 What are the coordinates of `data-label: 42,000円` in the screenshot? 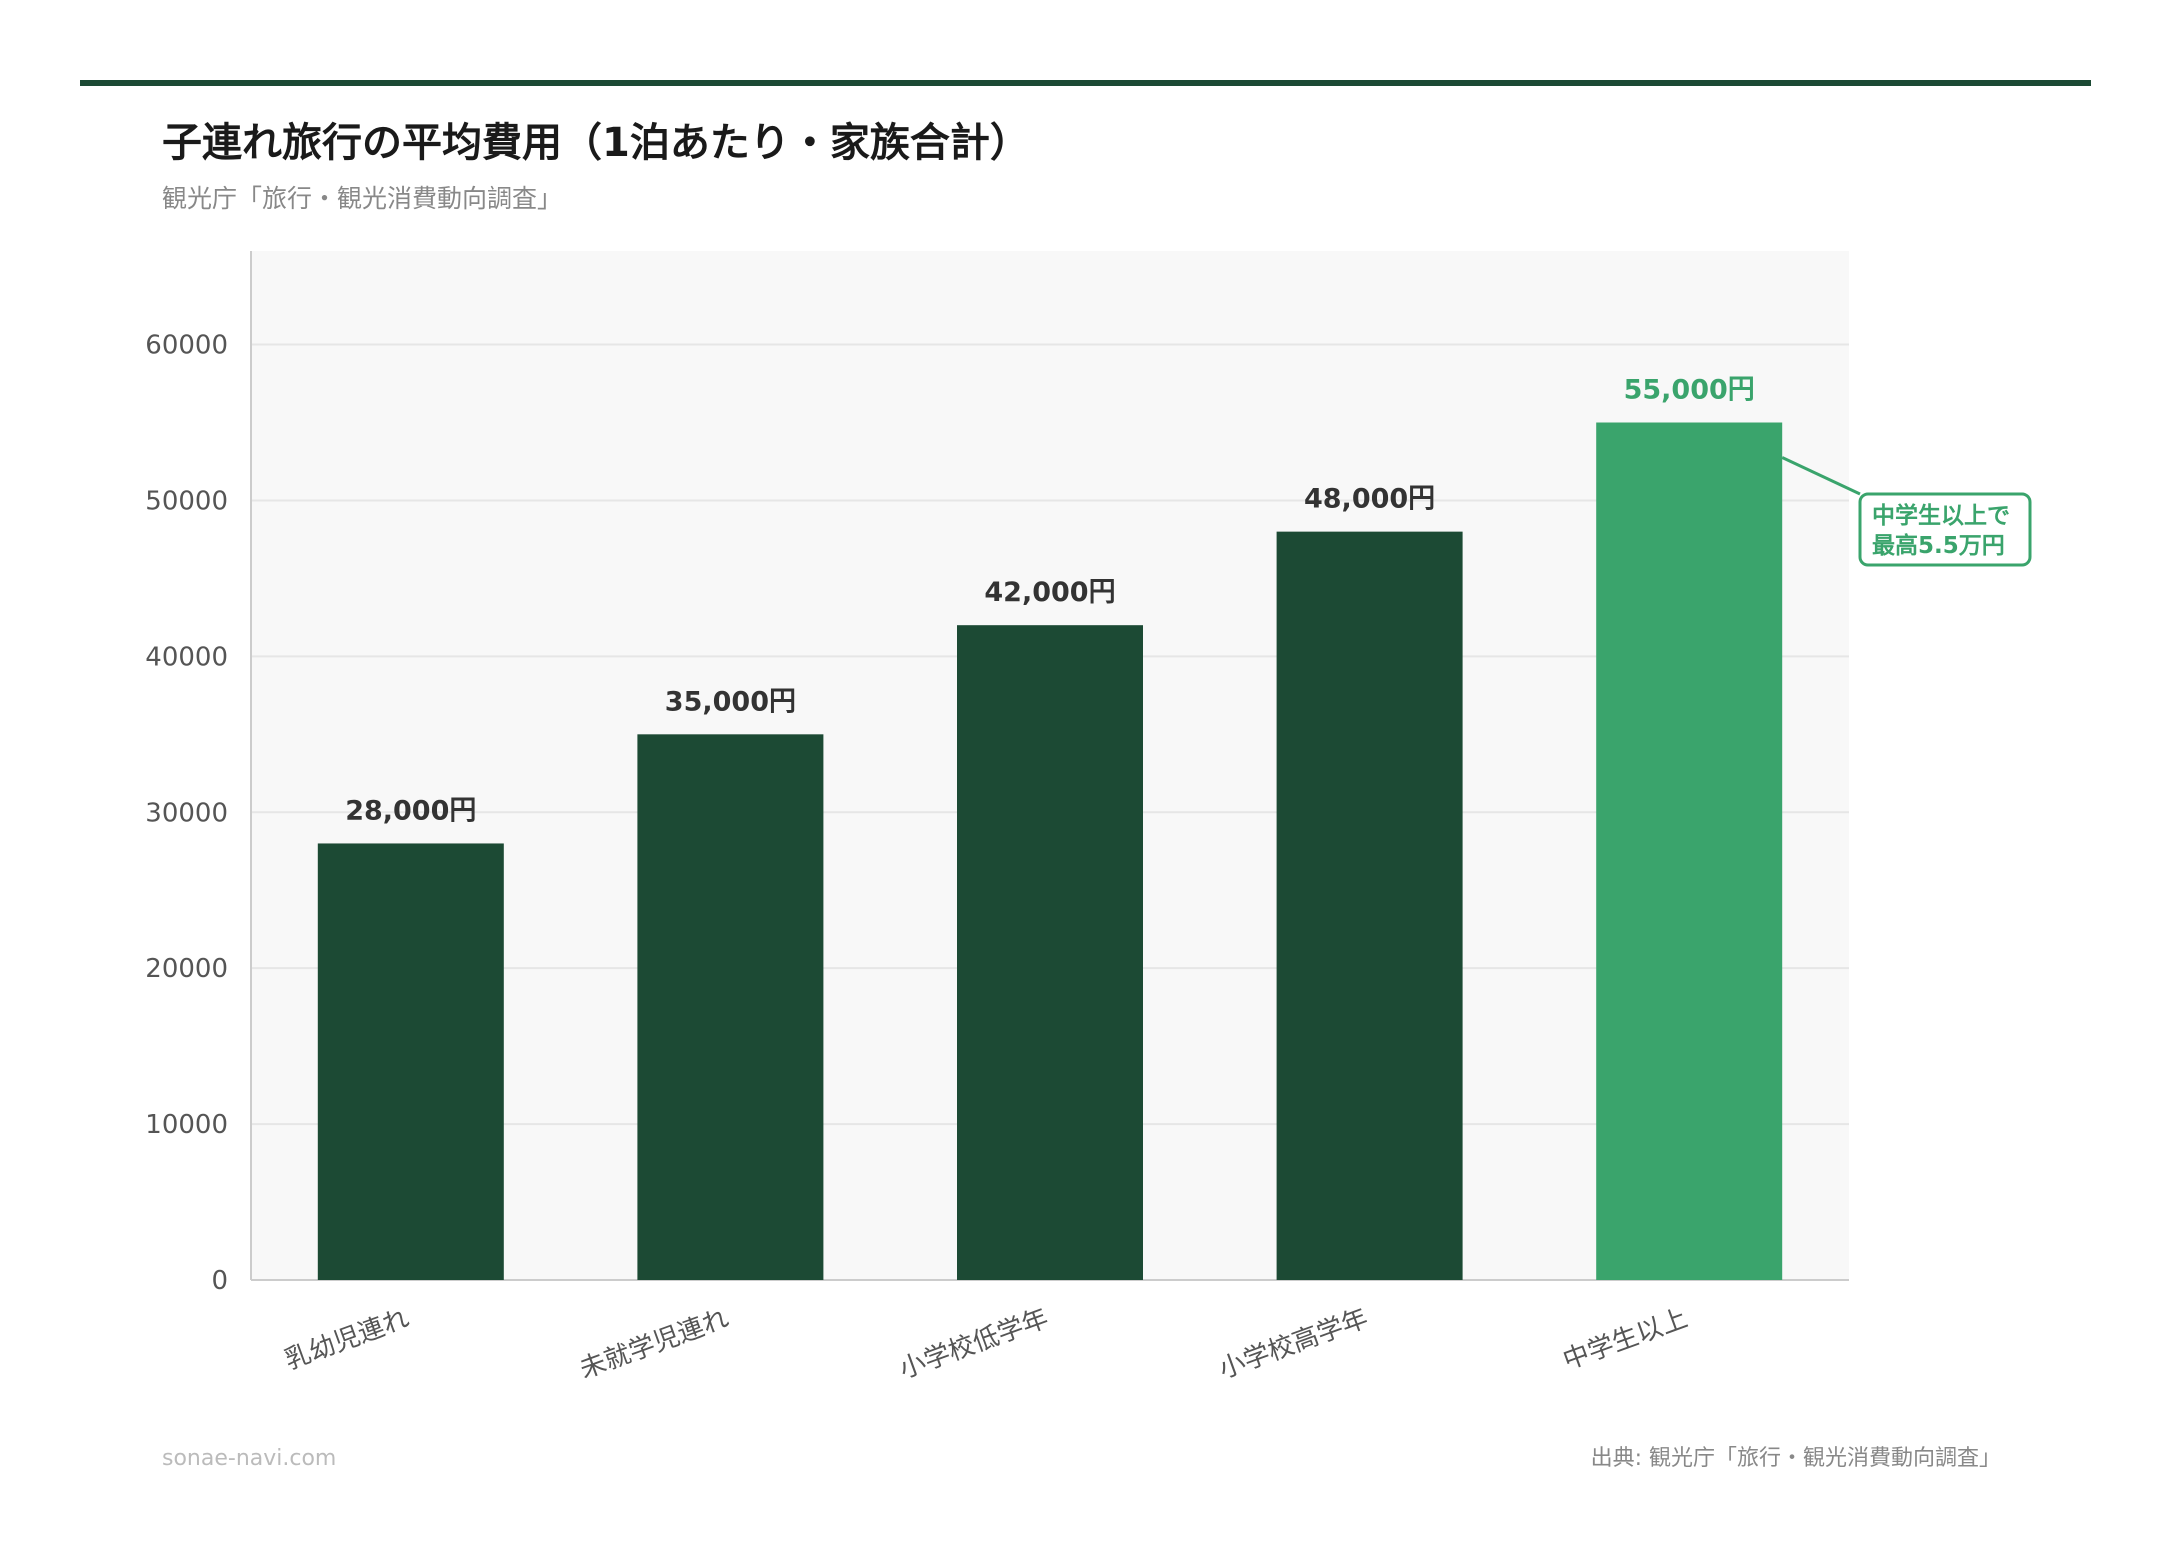 It's located at (1049, 592).